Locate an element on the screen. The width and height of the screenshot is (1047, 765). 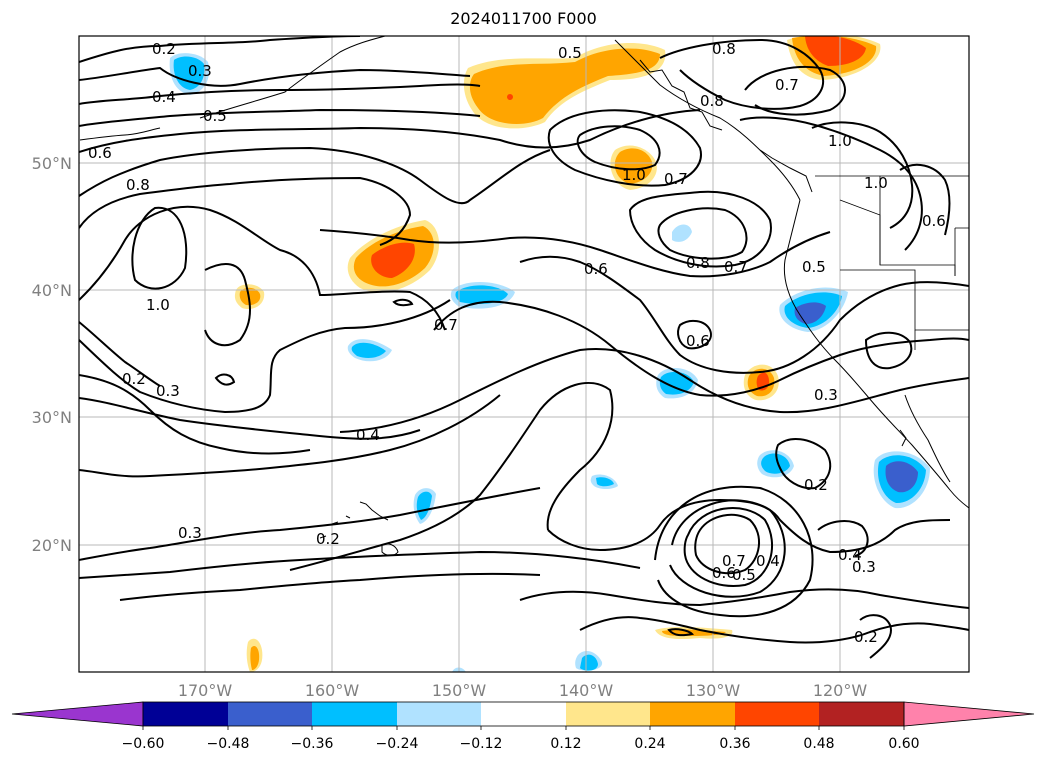
c-0-7-a: 0.7 is located at coordinates (446, 325).